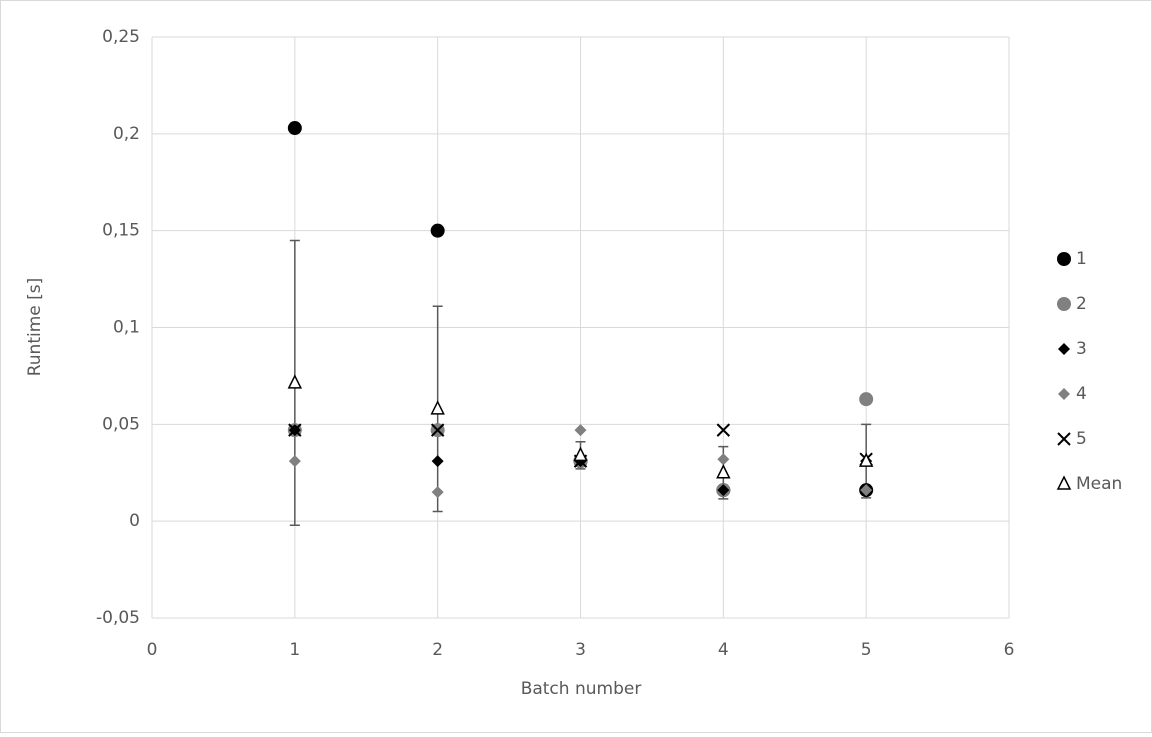 The image size is (1152, 737). What do you see at coordinates (1081, 394) in the screenshot?
I see `legend-label: 4` at bounding box center [1081, 394].